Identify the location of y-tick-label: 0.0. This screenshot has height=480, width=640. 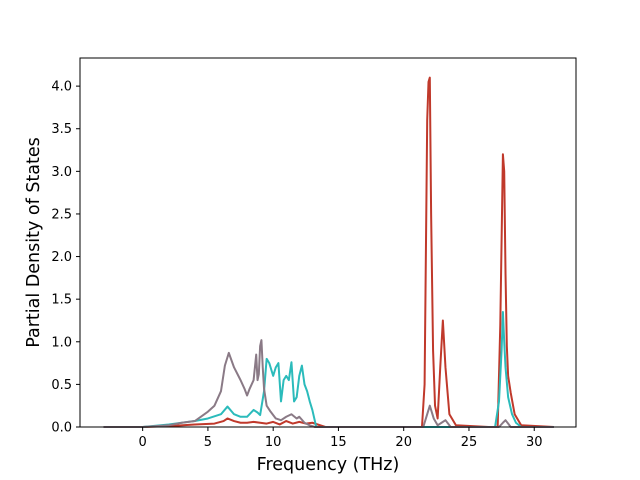
(61, 428).